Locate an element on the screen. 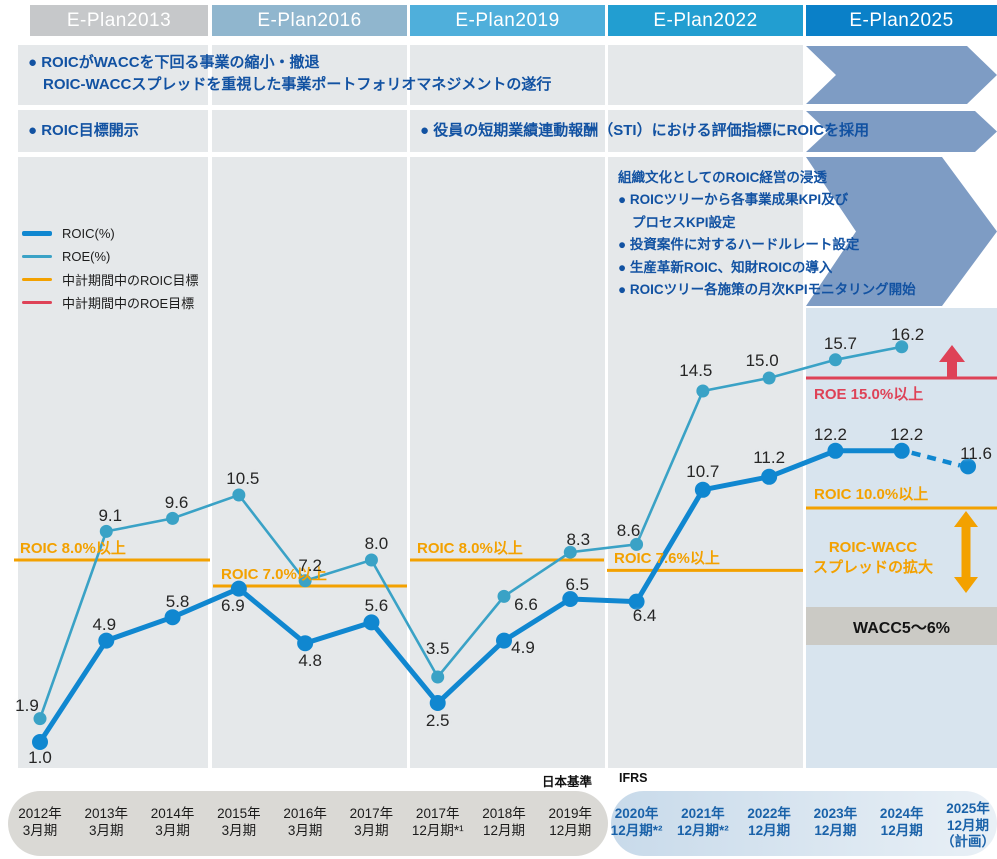 This screenshot has height=859, width=997. legend-item: 中計期間中のROE目標 is located at coordinates (110, 302).